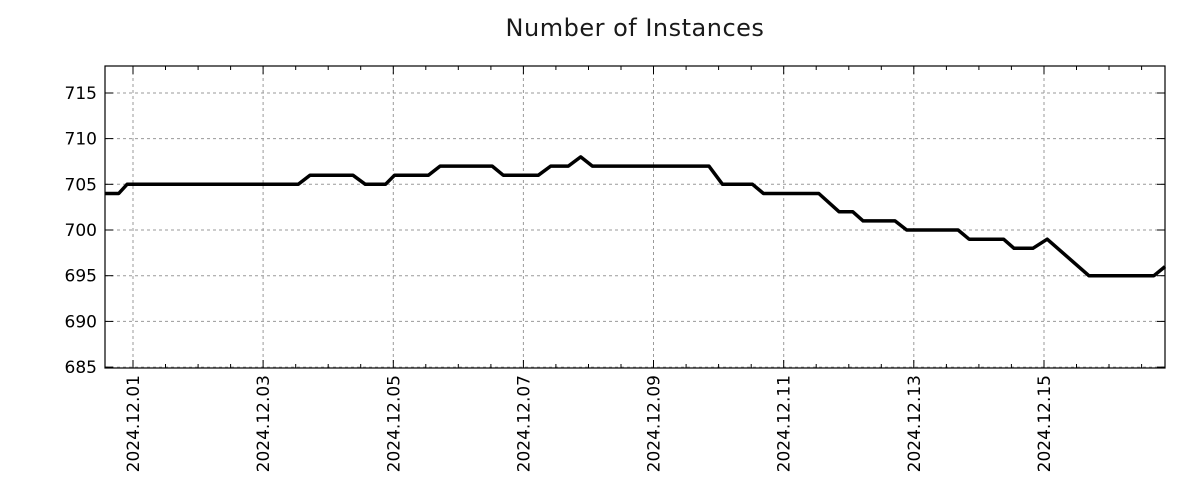 The width and height of the screenshot is (1200, 500). Describe the element at coordinates (81, 231) in the screenshot. I see `y-tick-label: 700` at that location.